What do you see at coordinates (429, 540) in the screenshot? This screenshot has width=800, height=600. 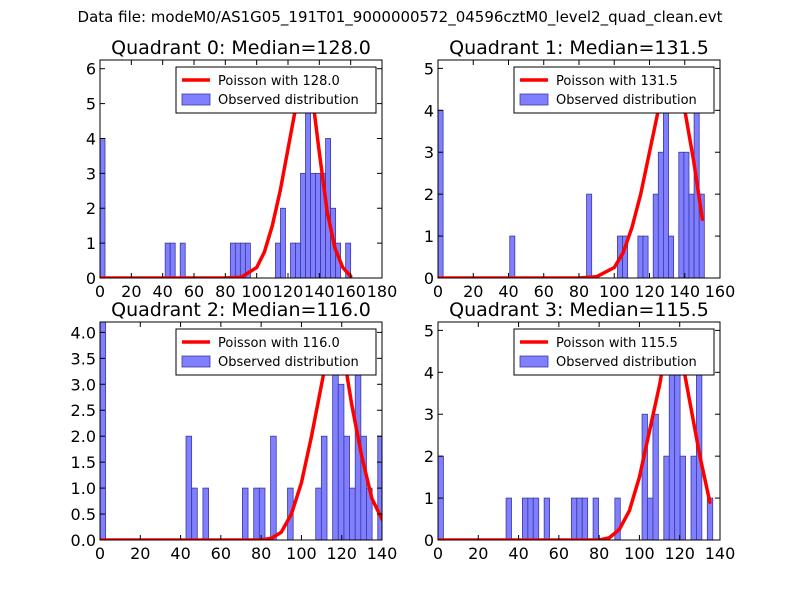 I see `quadrant-3-y-tick-label: 0` at bounding box center [429, 540].